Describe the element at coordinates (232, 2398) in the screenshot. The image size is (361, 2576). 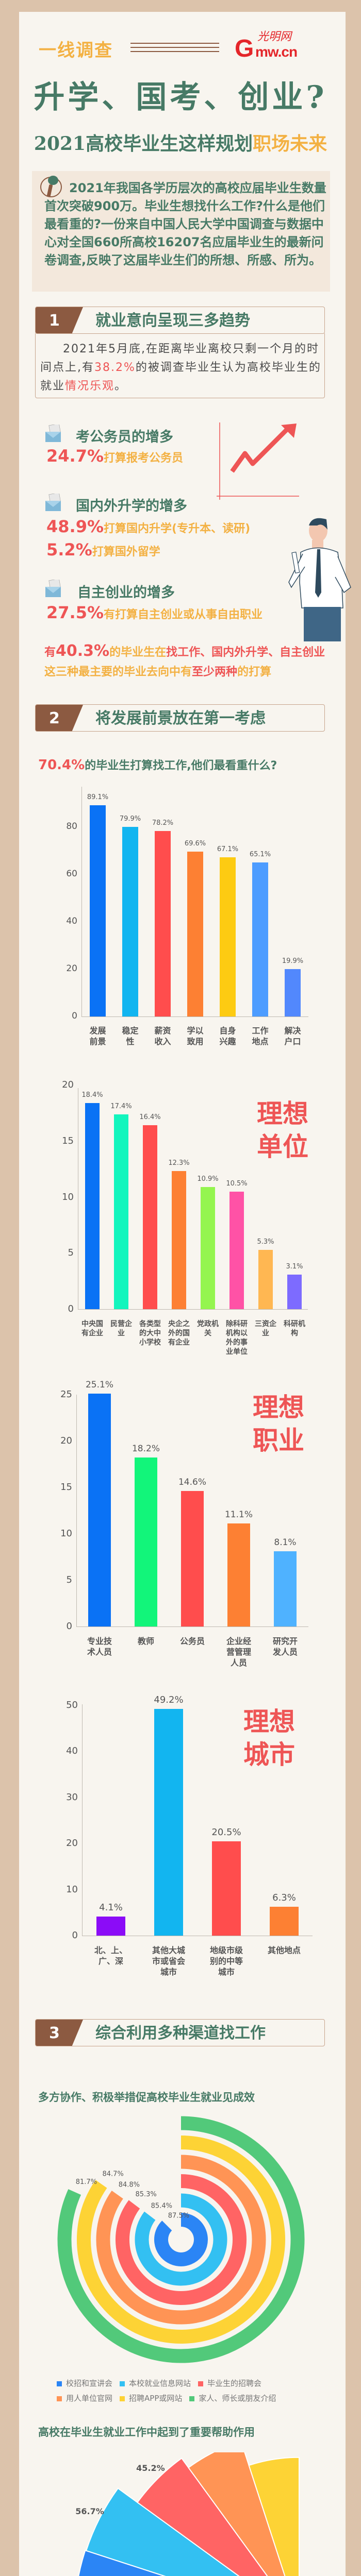
I see `legend-item: 家人、师长或朋友介绍` at that location.